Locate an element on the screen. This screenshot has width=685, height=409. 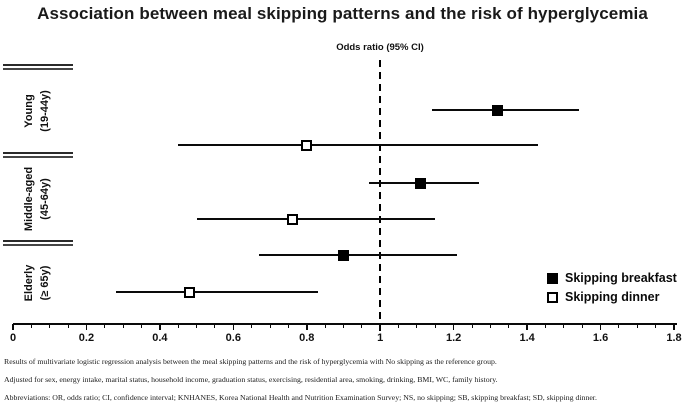
point-estimate-elderly-dinner is located at coordinates (189, 292).